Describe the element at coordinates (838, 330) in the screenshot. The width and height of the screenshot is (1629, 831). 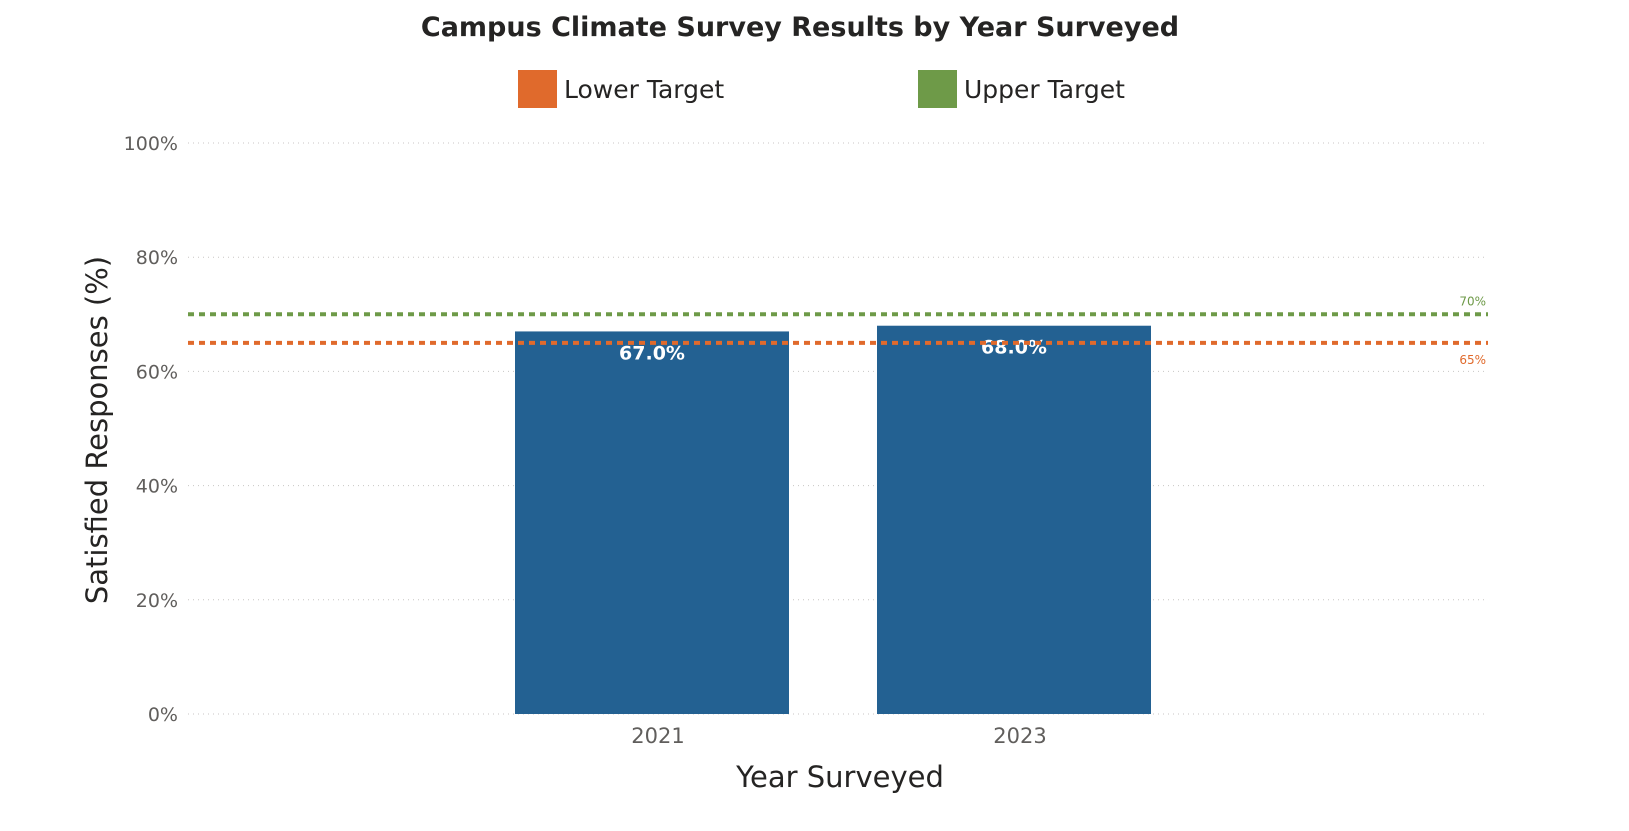
I see `reference-lines: 65% 70%` at that location.